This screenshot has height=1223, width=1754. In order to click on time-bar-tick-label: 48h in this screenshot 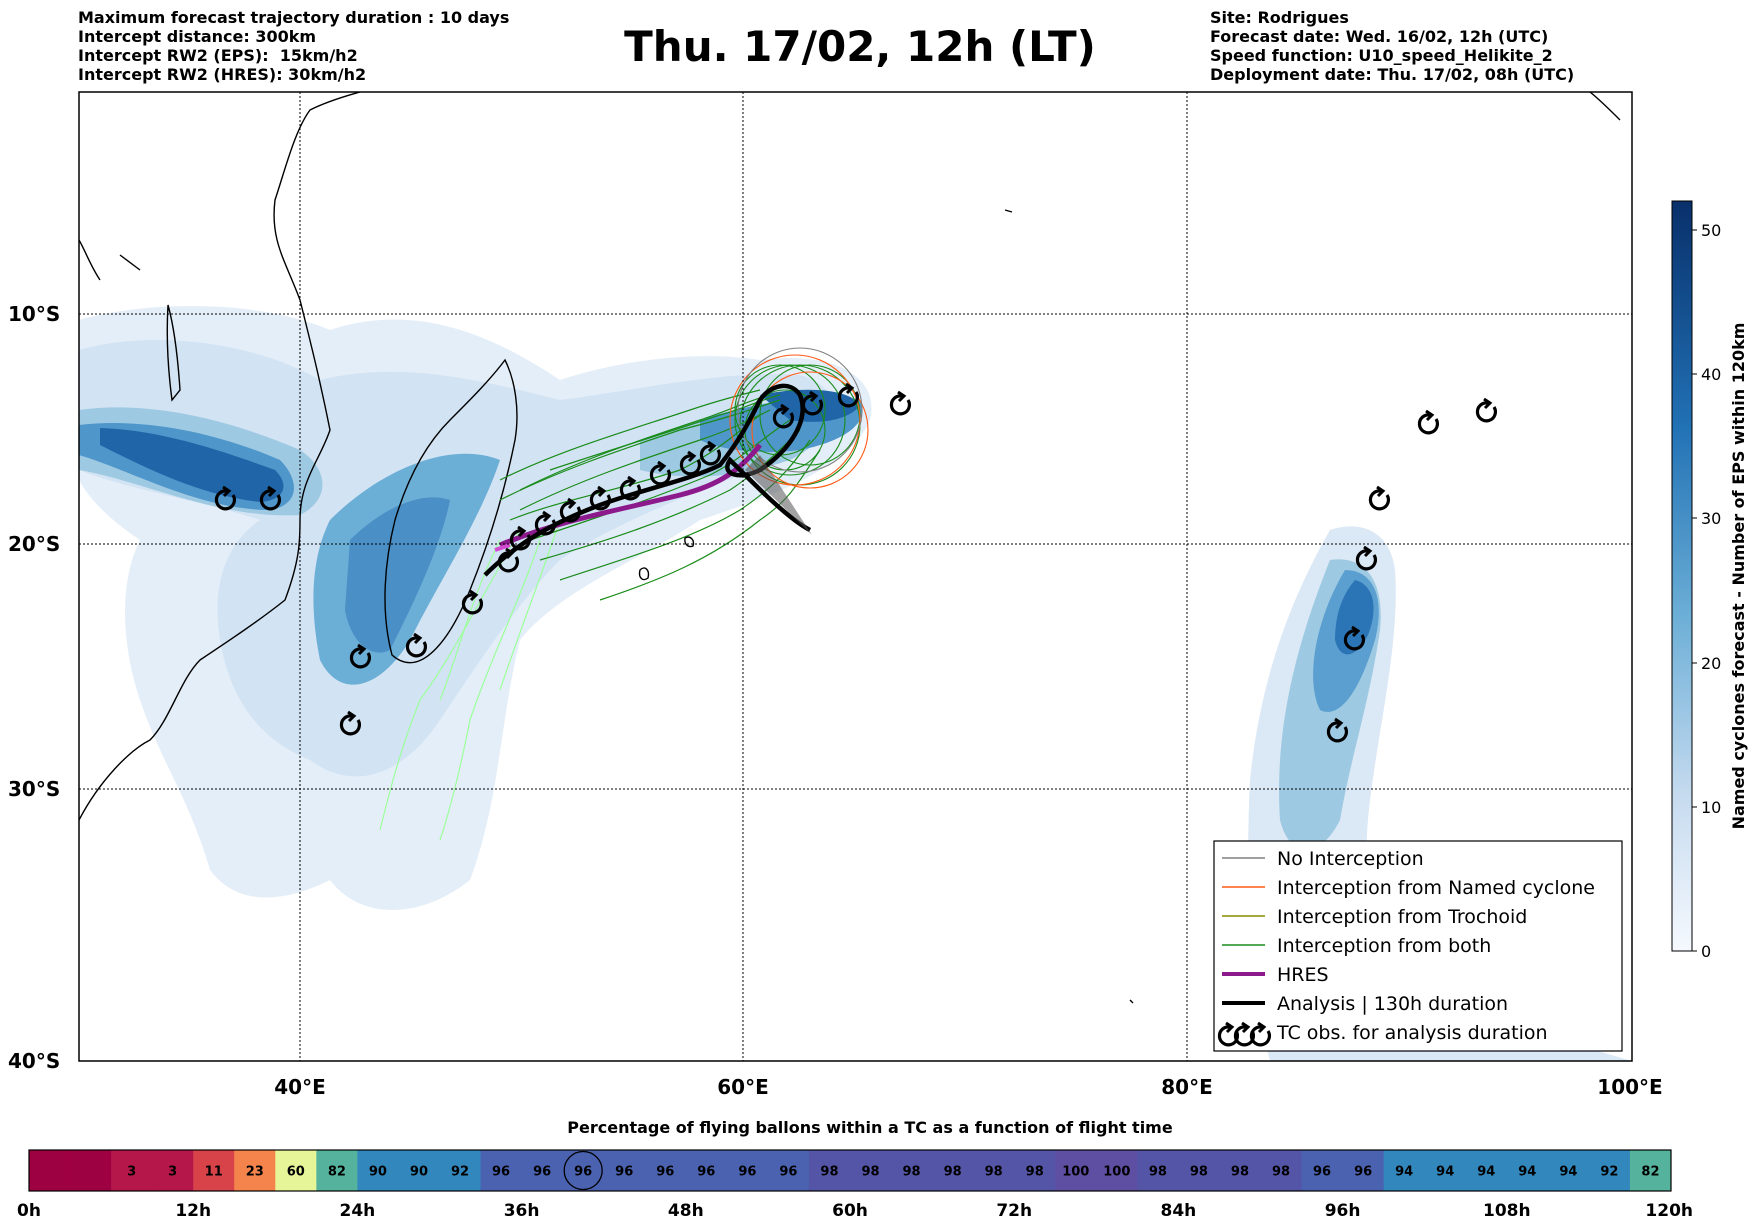, I will do `click(686, 1211)`.